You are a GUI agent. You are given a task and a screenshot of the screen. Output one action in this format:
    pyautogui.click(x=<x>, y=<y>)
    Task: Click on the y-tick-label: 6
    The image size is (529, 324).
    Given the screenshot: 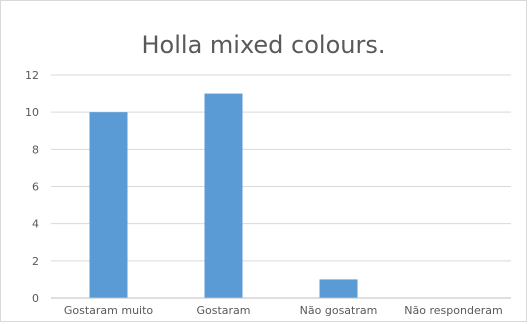 What is the action you would take?
    pyautogui.click(x=35, y=187)
    